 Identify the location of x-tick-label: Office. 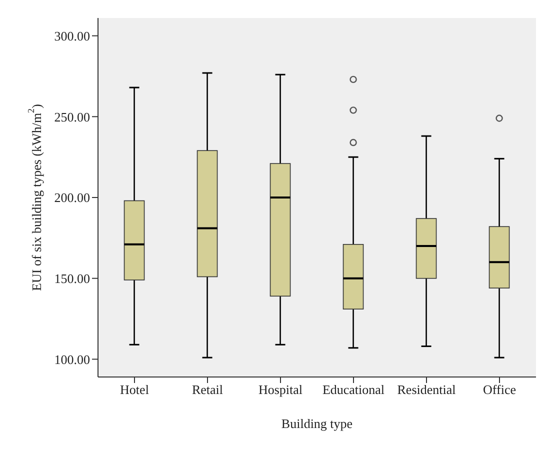
(499, 390).